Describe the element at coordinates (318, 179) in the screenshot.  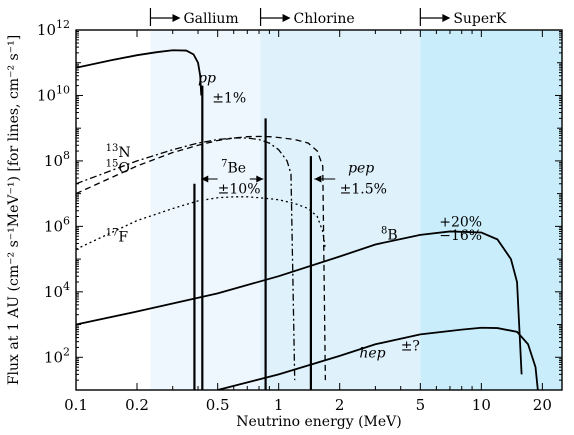
I see `pep-arrow-head` at that location.